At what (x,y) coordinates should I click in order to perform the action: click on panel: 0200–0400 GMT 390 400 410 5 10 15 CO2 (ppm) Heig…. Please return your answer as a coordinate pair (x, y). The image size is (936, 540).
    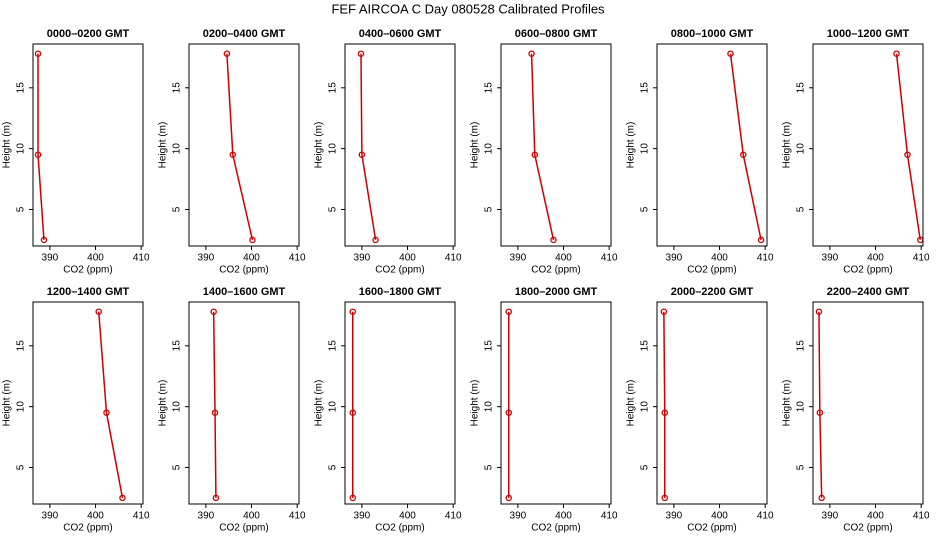
    Looking at the image, I should click on (232, 152).